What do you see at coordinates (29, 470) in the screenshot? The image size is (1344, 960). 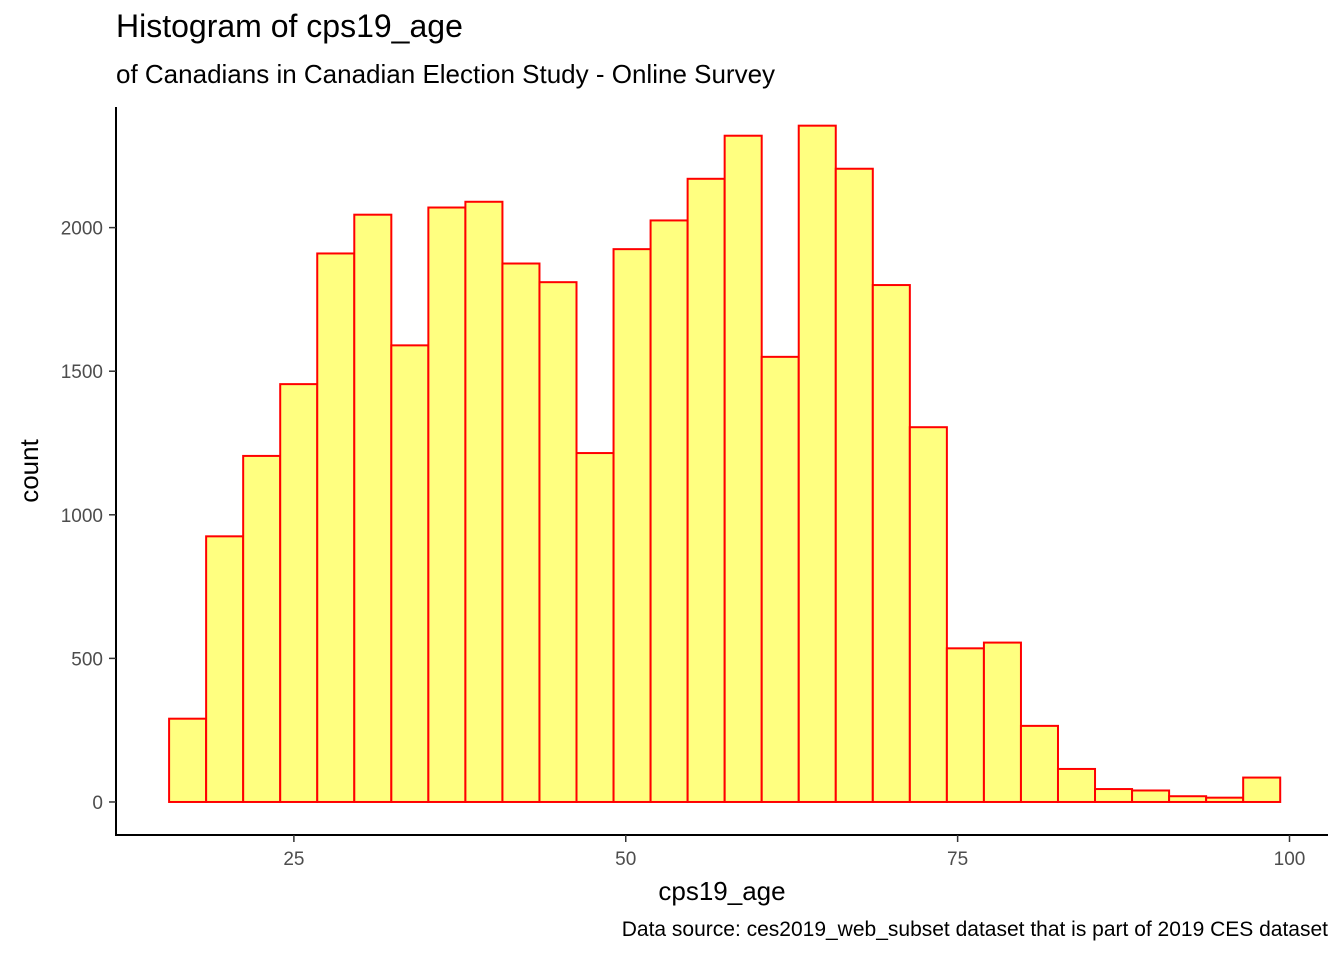 I see `y-axis-title: count` at bounding box center [29, 470].